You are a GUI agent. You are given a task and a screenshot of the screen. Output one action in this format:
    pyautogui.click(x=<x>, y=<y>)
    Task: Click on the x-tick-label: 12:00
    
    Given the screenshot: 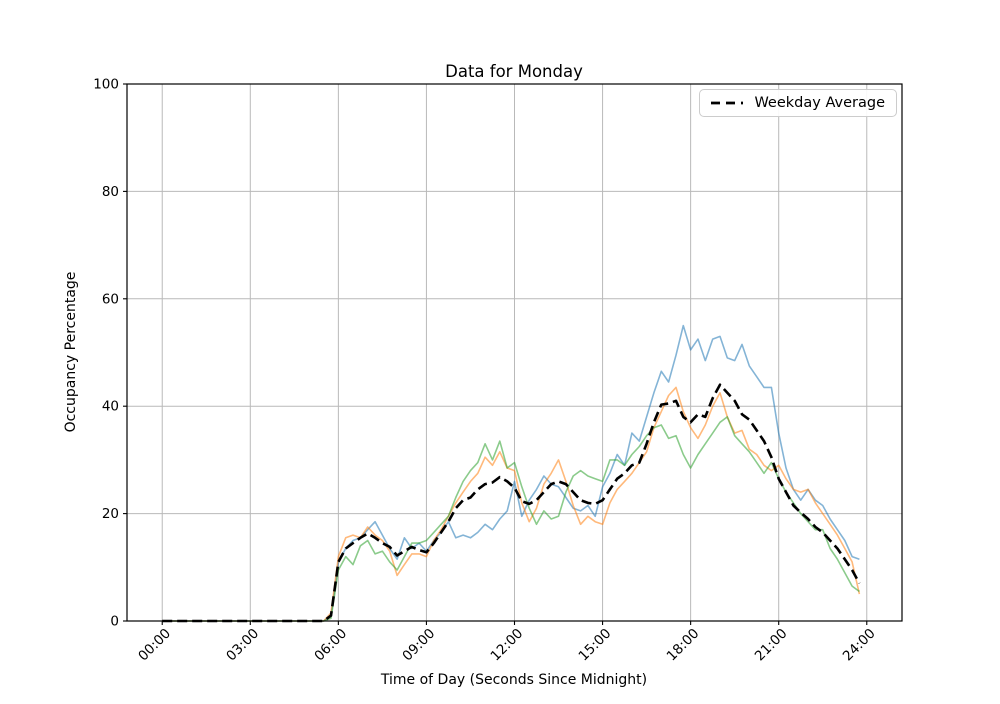 What is the action you would take?
    pyautogui.click(x=507, y=645)
    